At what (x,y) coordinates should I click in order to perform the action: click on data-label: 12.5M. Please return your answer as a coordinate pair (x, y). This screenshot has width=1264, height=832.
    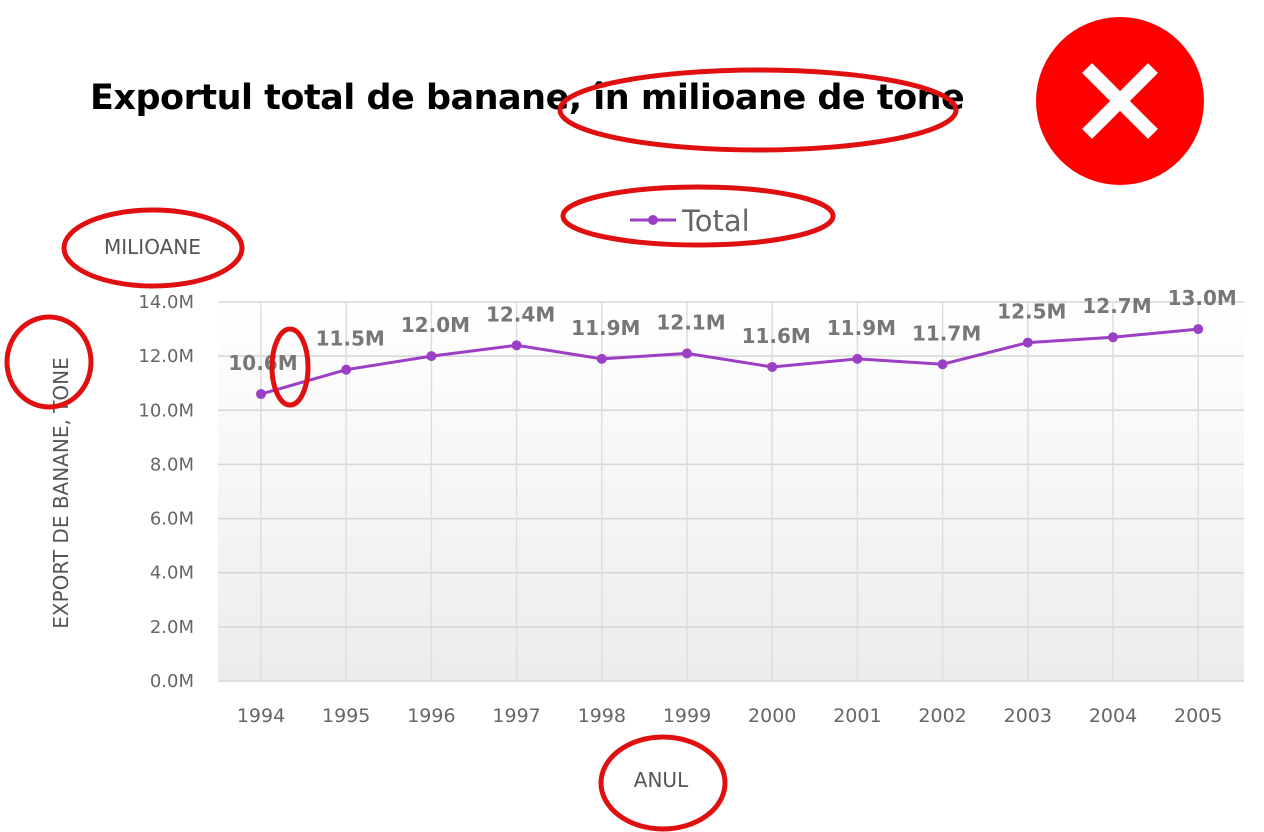
    Looking at the image, I should click on (1031, 312).